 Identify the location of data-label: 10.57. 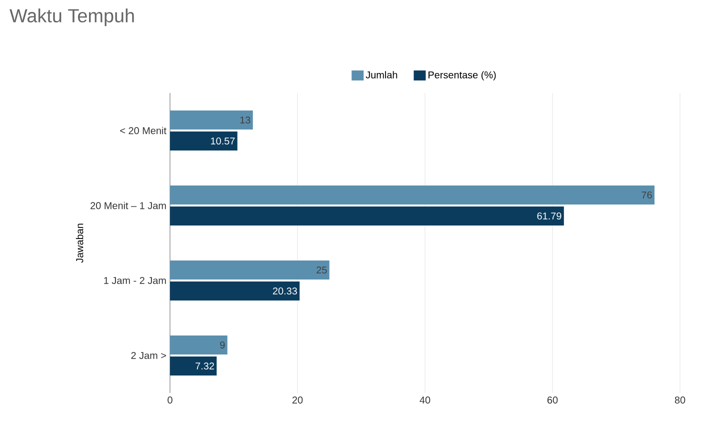
(223, 141).